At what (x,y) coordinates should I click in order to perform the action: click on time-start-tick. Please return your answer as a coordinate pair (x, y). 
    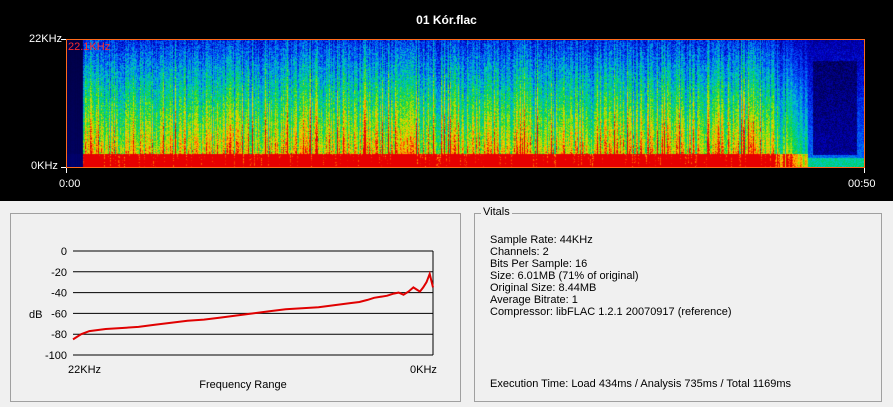
    Looking at the image, I should click on (66, 170).